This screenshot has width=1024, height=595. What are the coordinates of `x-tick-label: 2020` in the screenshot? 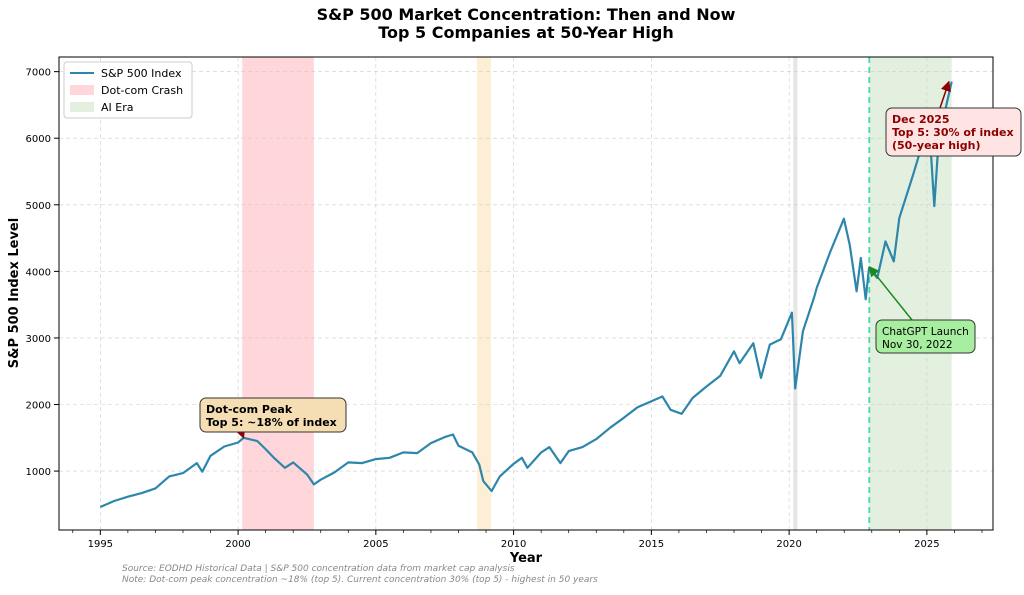 It's located at (788, 544).